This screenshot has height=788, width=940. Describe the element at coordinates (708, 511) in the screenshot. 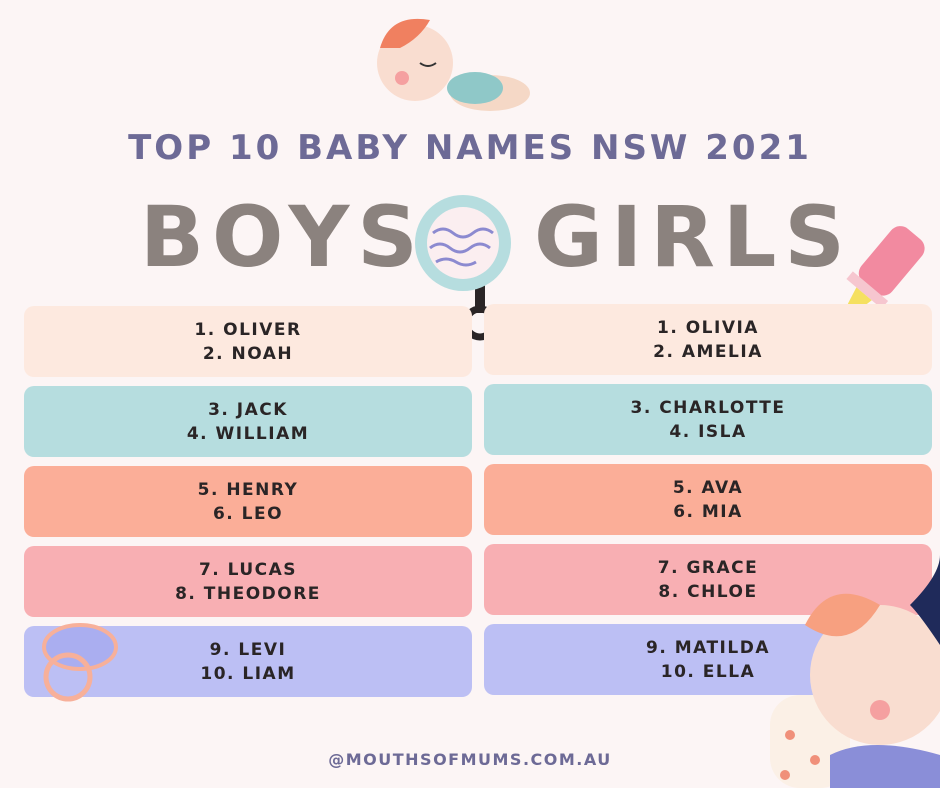

I see `girls-name-entry: 6. MIA` at that location.